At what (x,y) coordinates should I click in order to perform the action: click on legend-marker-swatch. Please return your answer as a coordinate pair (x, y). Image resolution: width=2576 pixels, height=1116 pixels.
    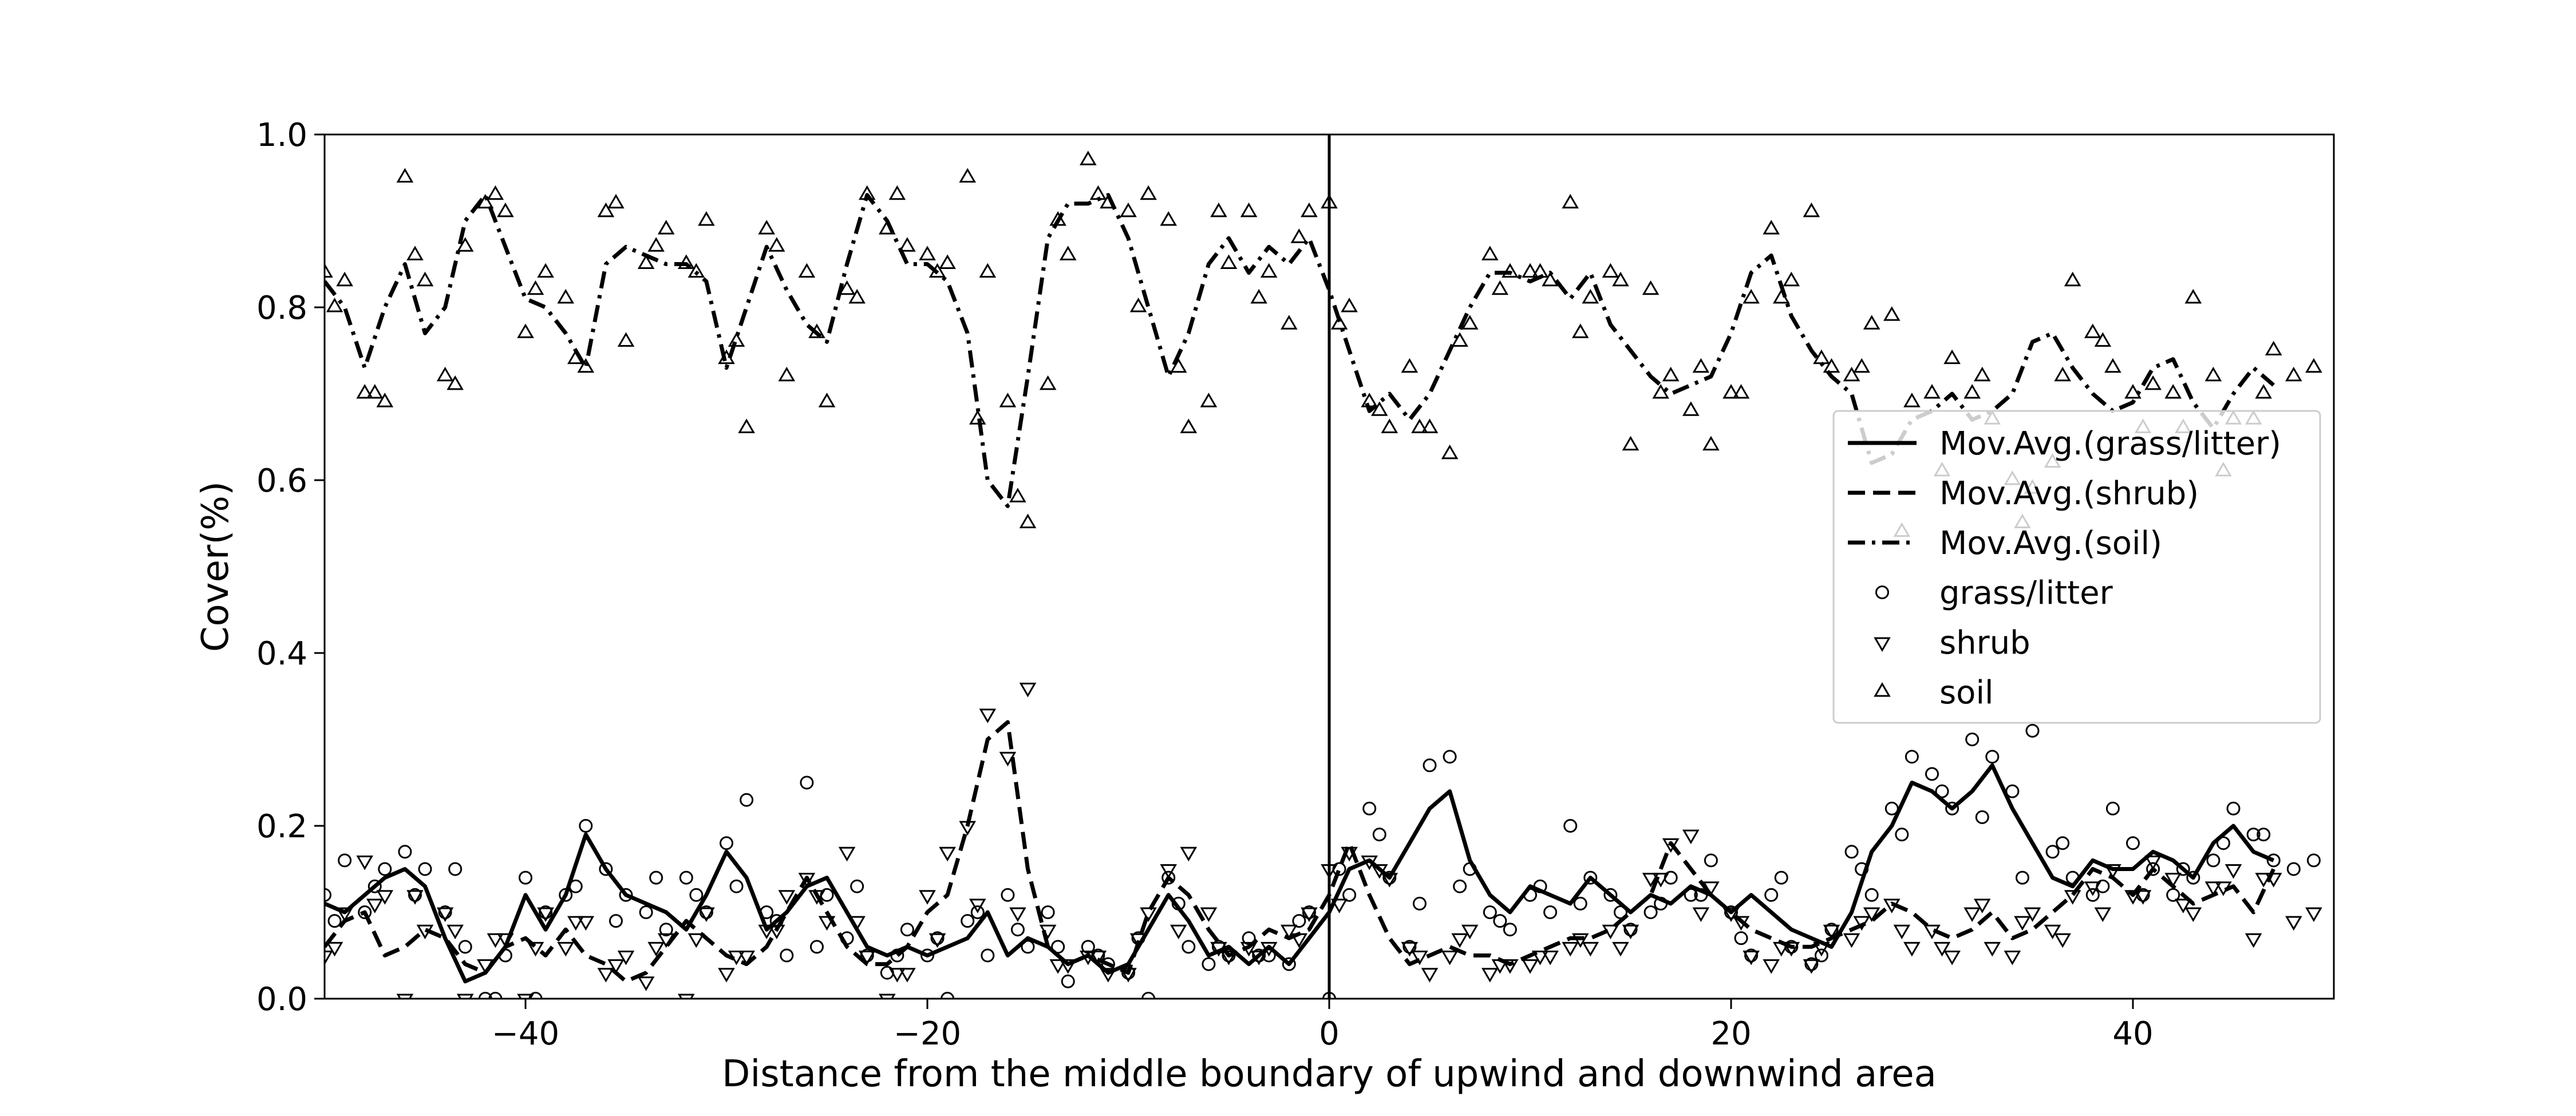
    Looking at the image, I should click on (1882, 689).